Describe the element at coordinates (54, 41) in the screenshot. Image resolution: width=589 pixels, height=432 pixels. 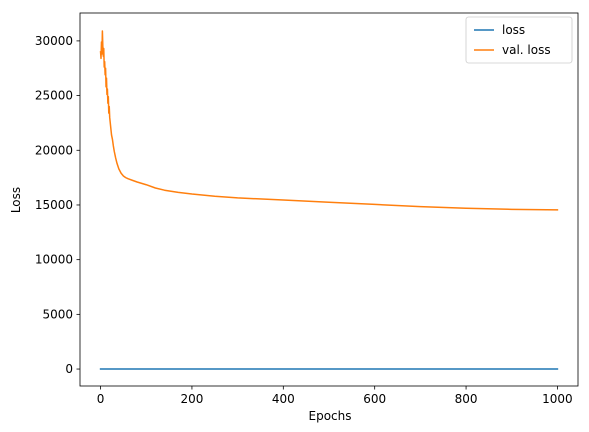
I see `y-tick-label: 30000` at that location.